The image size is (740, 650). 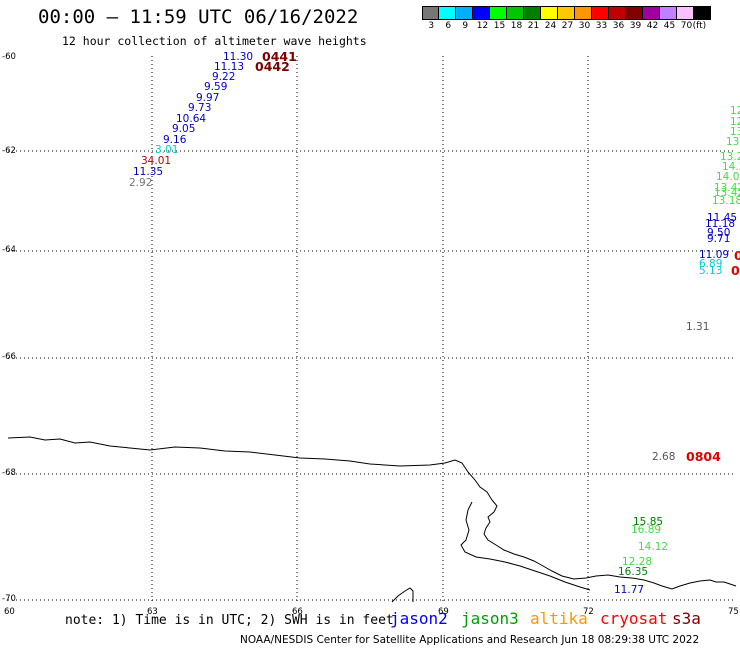 What do you see at coordinates (9, 612) in the screenshot?
I see `lon-label: 60` at bounding box center [9, 612].